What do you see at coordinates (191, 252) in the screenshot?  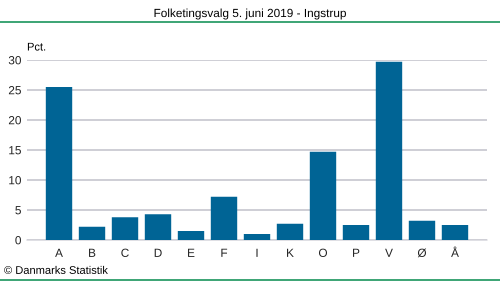 I see `x-tick-label: E` at bounding box center [191, 252].